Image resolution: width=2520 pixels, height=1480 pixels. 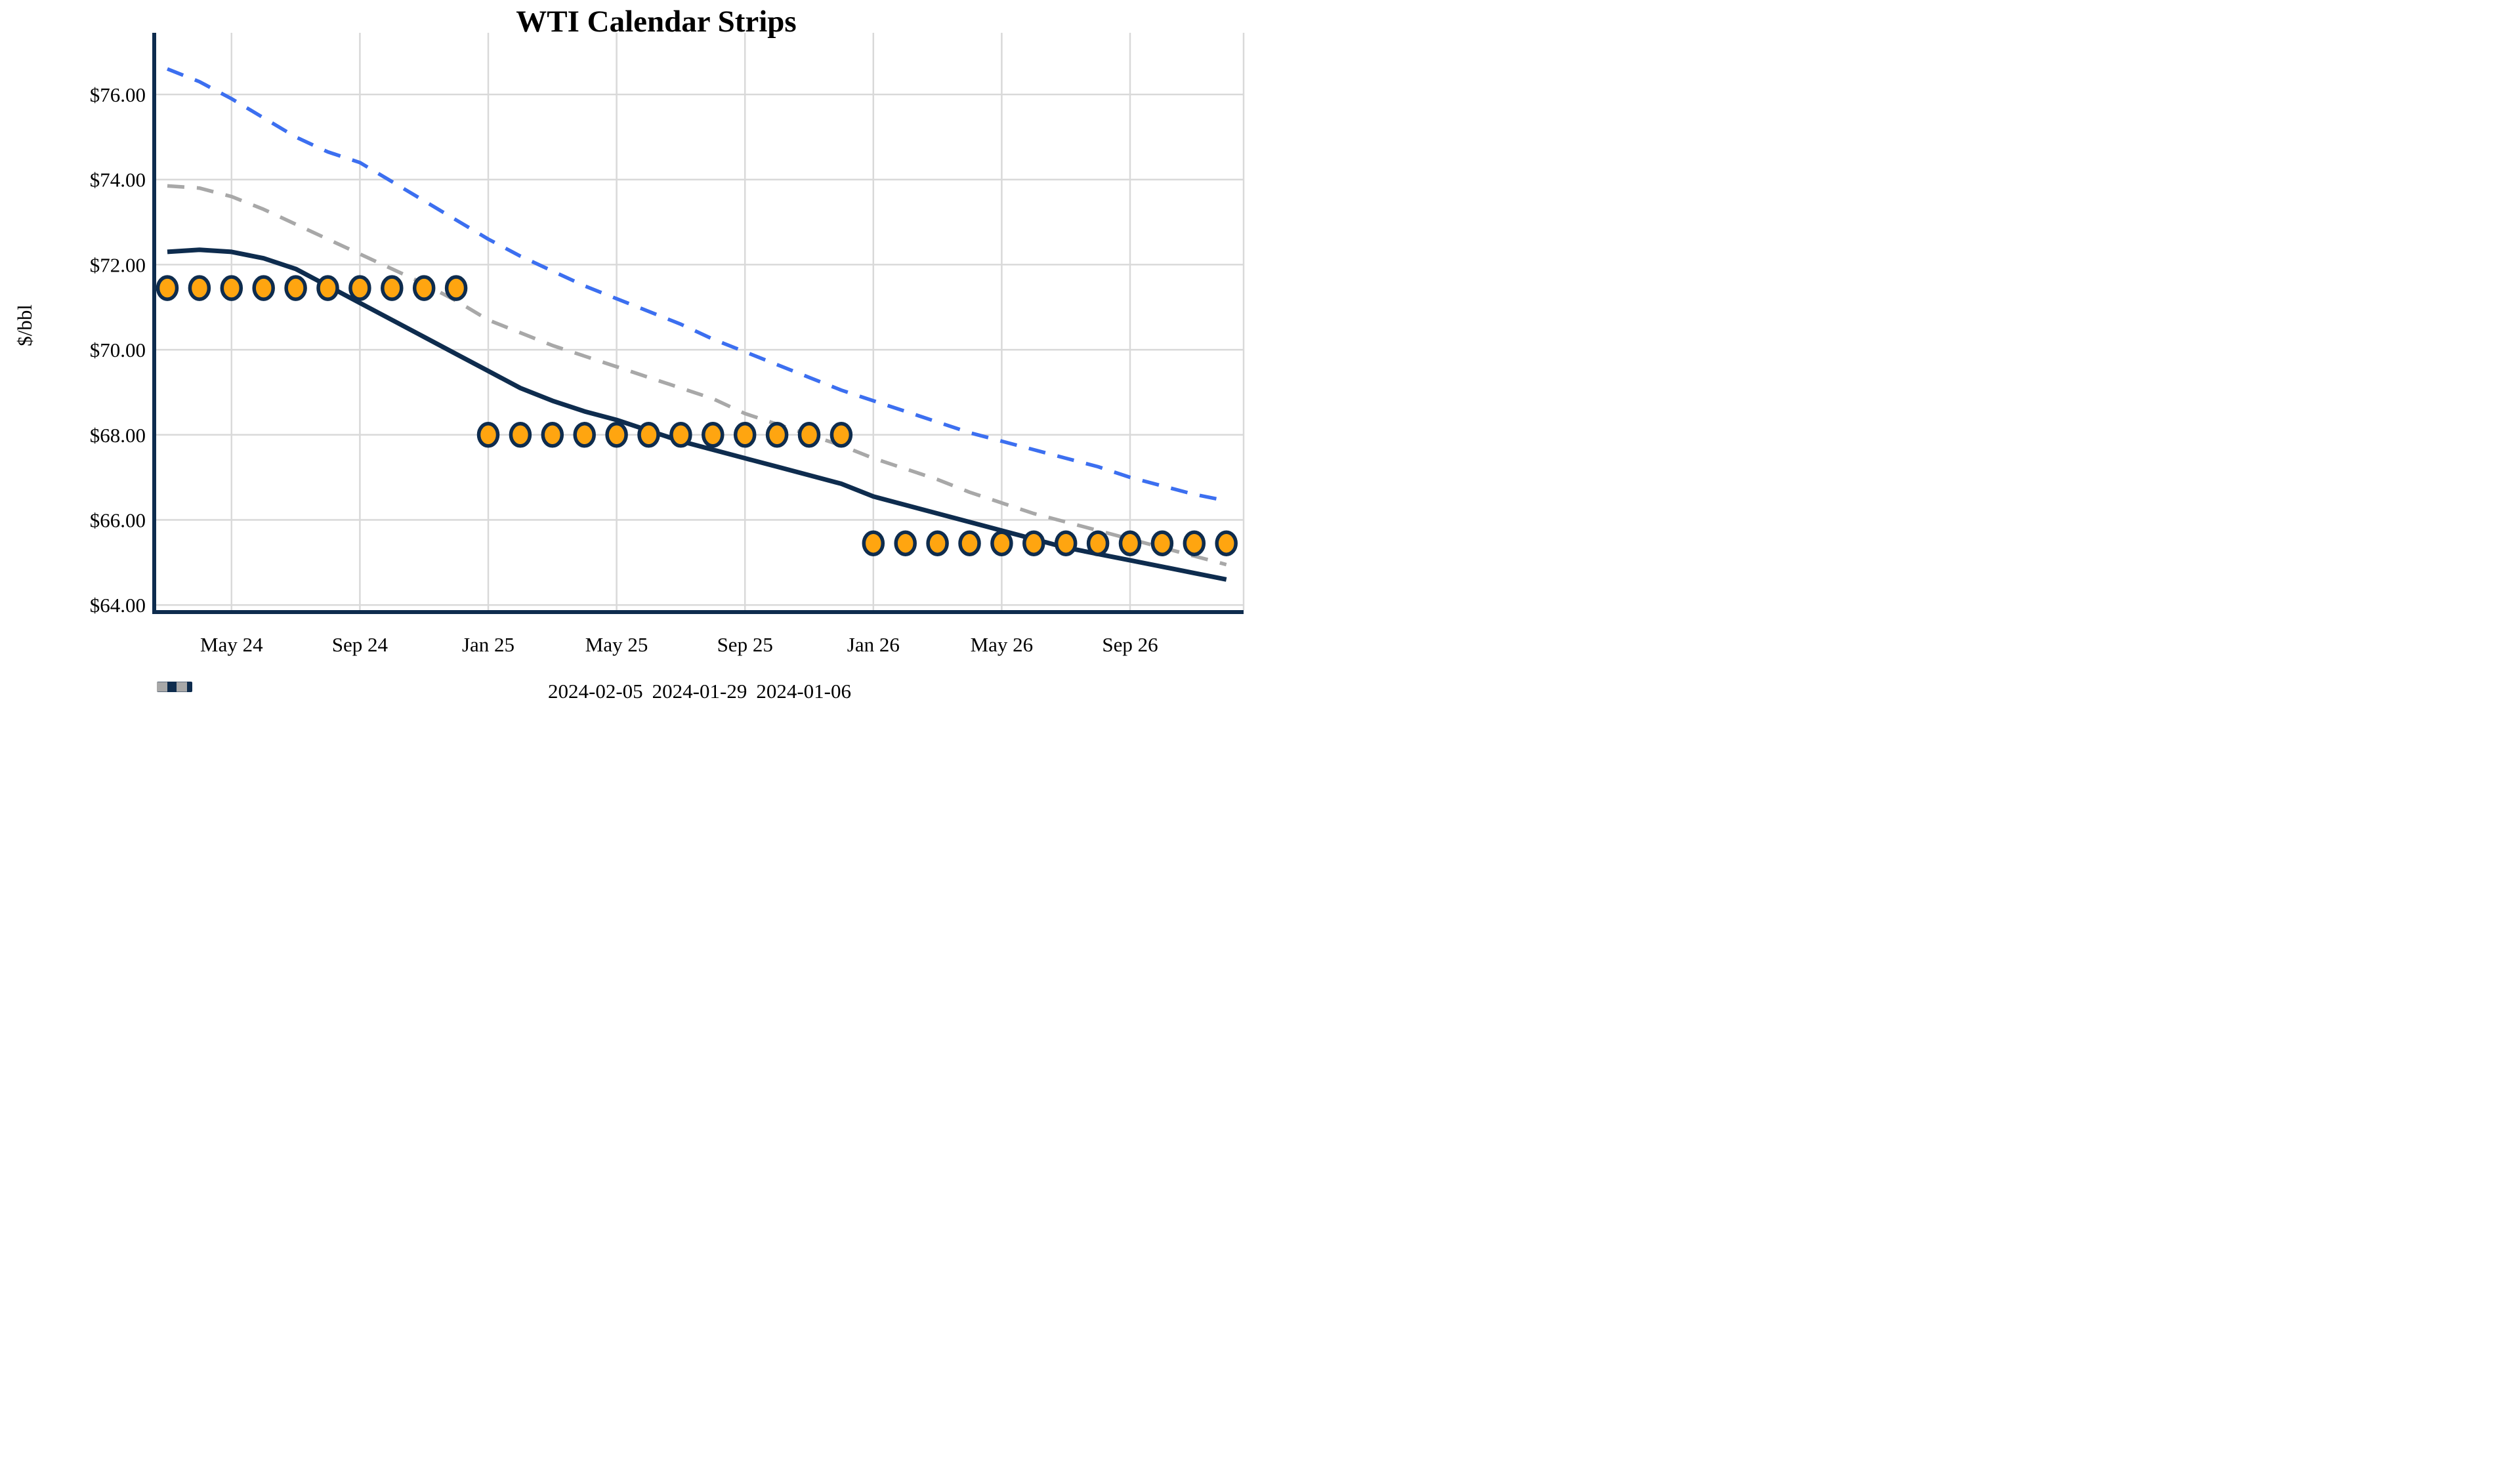 I want to click on legend-item-2024-01-29: 2024-01-29, so click(x=452, y=691).